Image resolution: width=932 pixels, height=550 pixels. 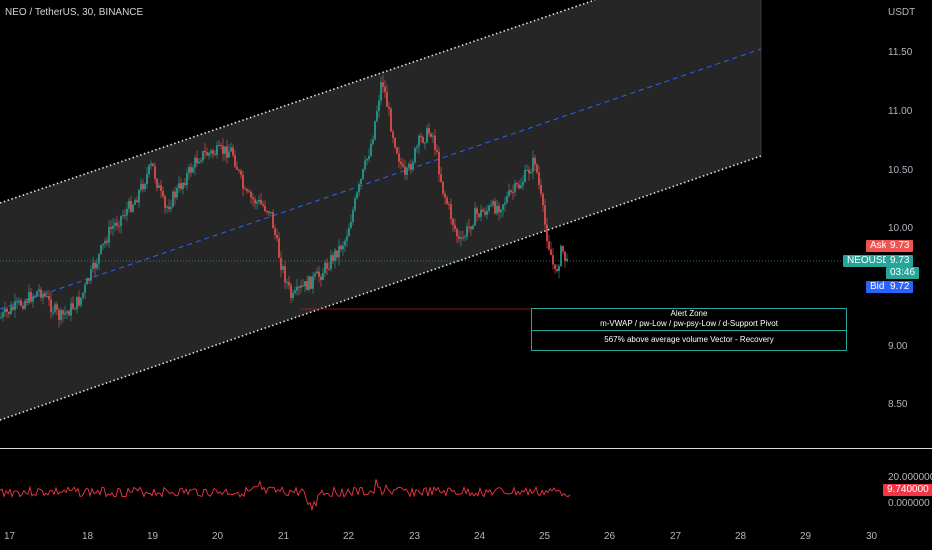 What do you see at coordinates (871, 261) in the screenshot?
I see `symbol-tag: NEOUSDT` at bounding box center [871, 261].